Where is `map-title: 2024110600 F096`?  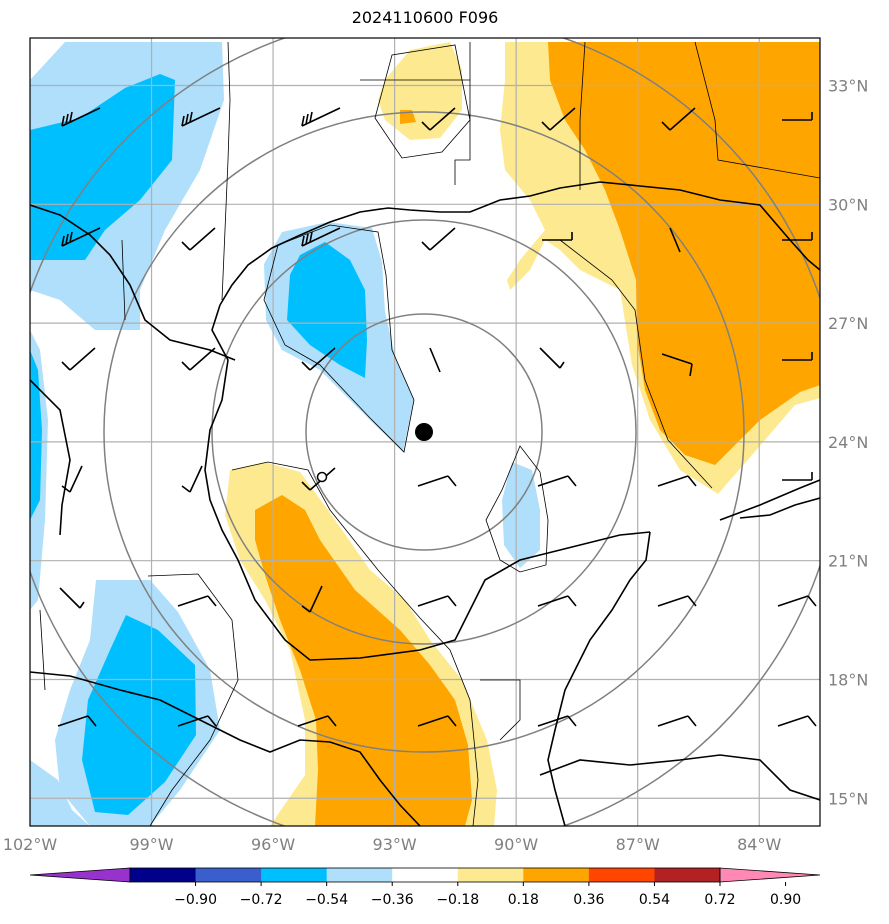
map-title: 2024110600 F096 is located at coordinates (425, 17).